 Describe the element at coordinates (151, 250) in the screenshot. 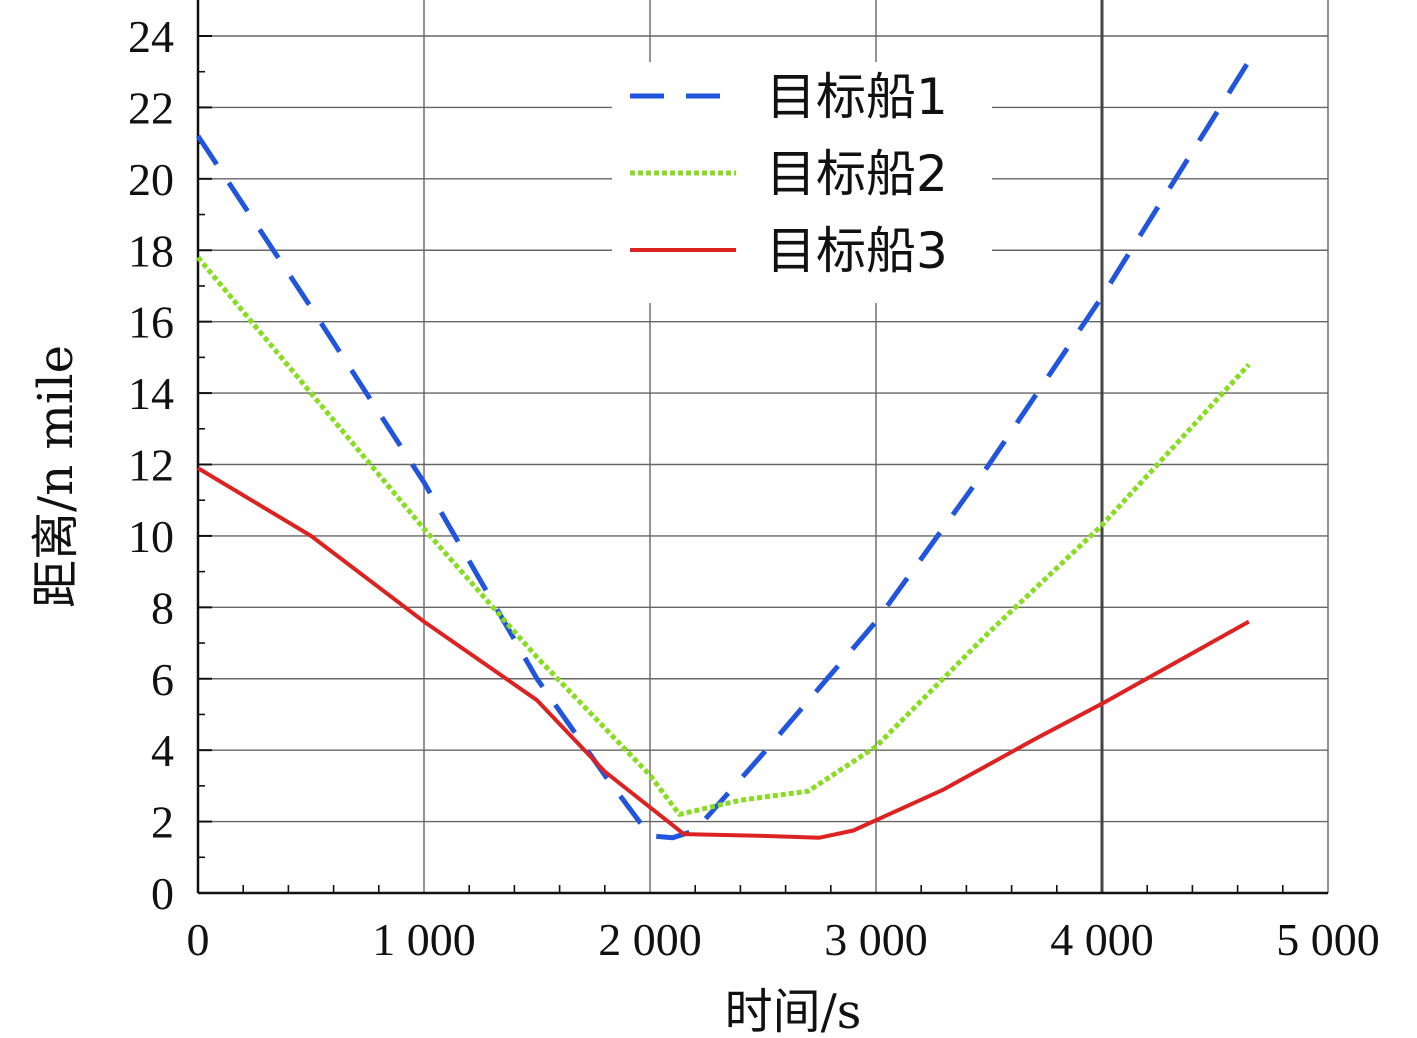

I see `y-tick-label: 18` at that location.